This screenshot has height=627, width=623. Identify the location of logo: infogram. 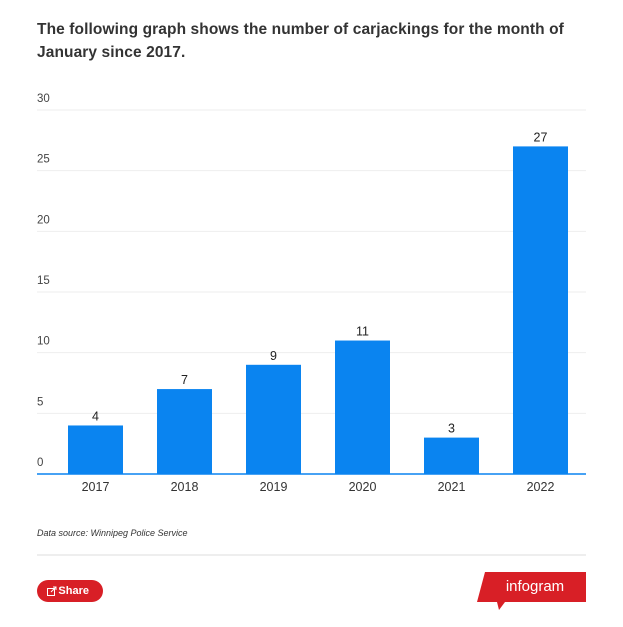
(531, 591).